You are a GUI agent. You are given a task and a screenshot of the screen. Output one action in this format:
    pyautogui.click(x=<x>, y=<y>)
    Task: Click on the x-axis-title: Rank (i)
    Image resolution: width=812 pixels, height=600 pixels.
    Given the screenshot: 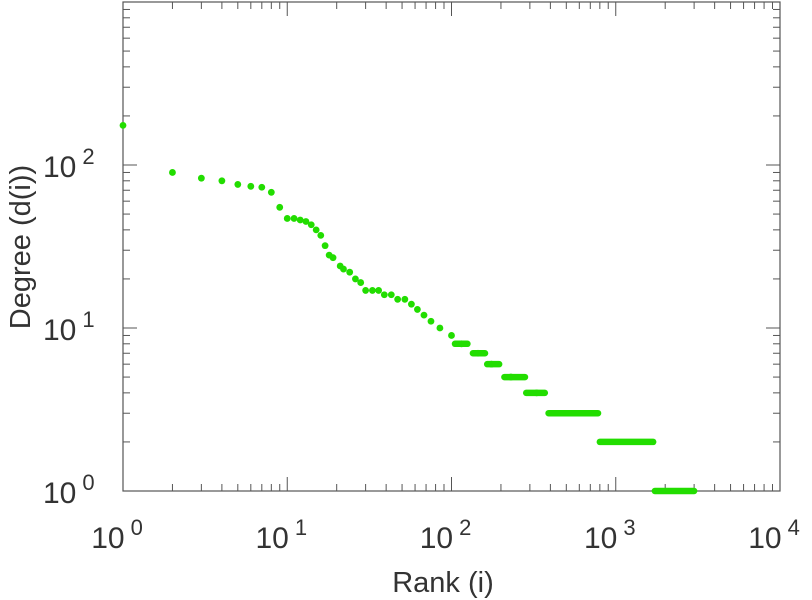 What is the action you would take?
    pyautogui.click(x=443, y=583)
    